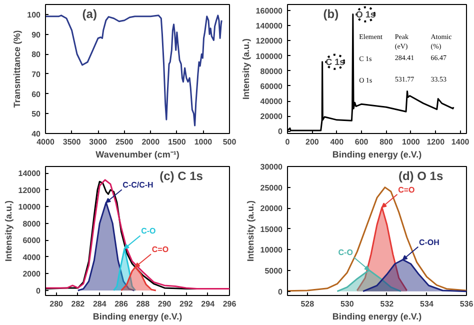  Describe the element at coordinates (30, 190) in the screenshot. I see `y-tick-label: 12000` at that location.